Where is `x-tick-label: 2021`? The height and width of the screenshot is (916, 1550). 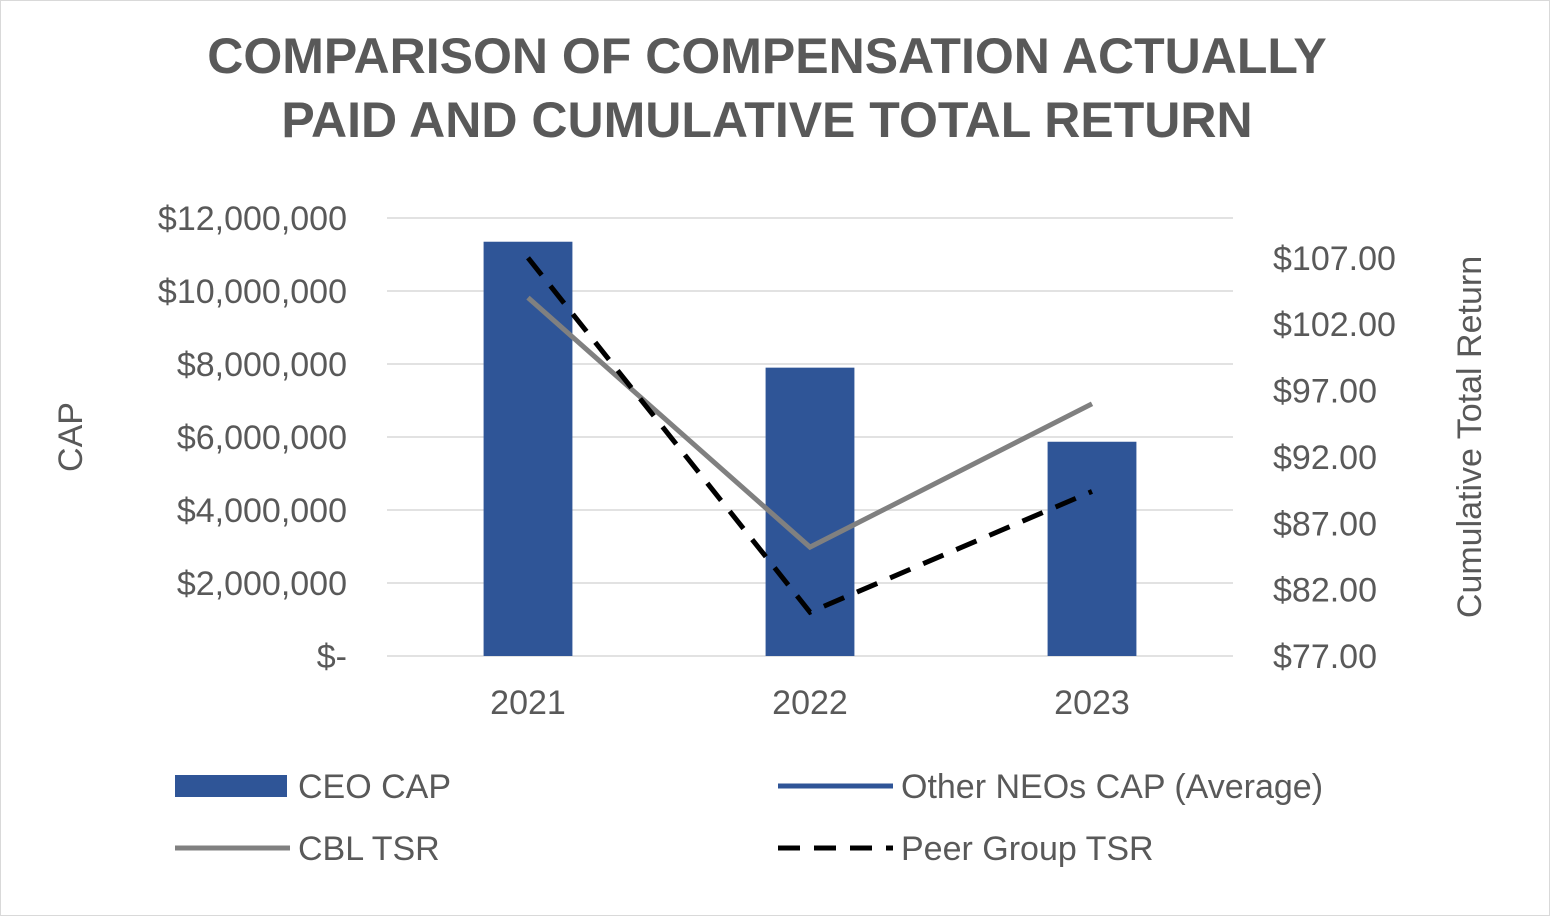 x-tick-label: 2021 is located at coordinates (528, 703).